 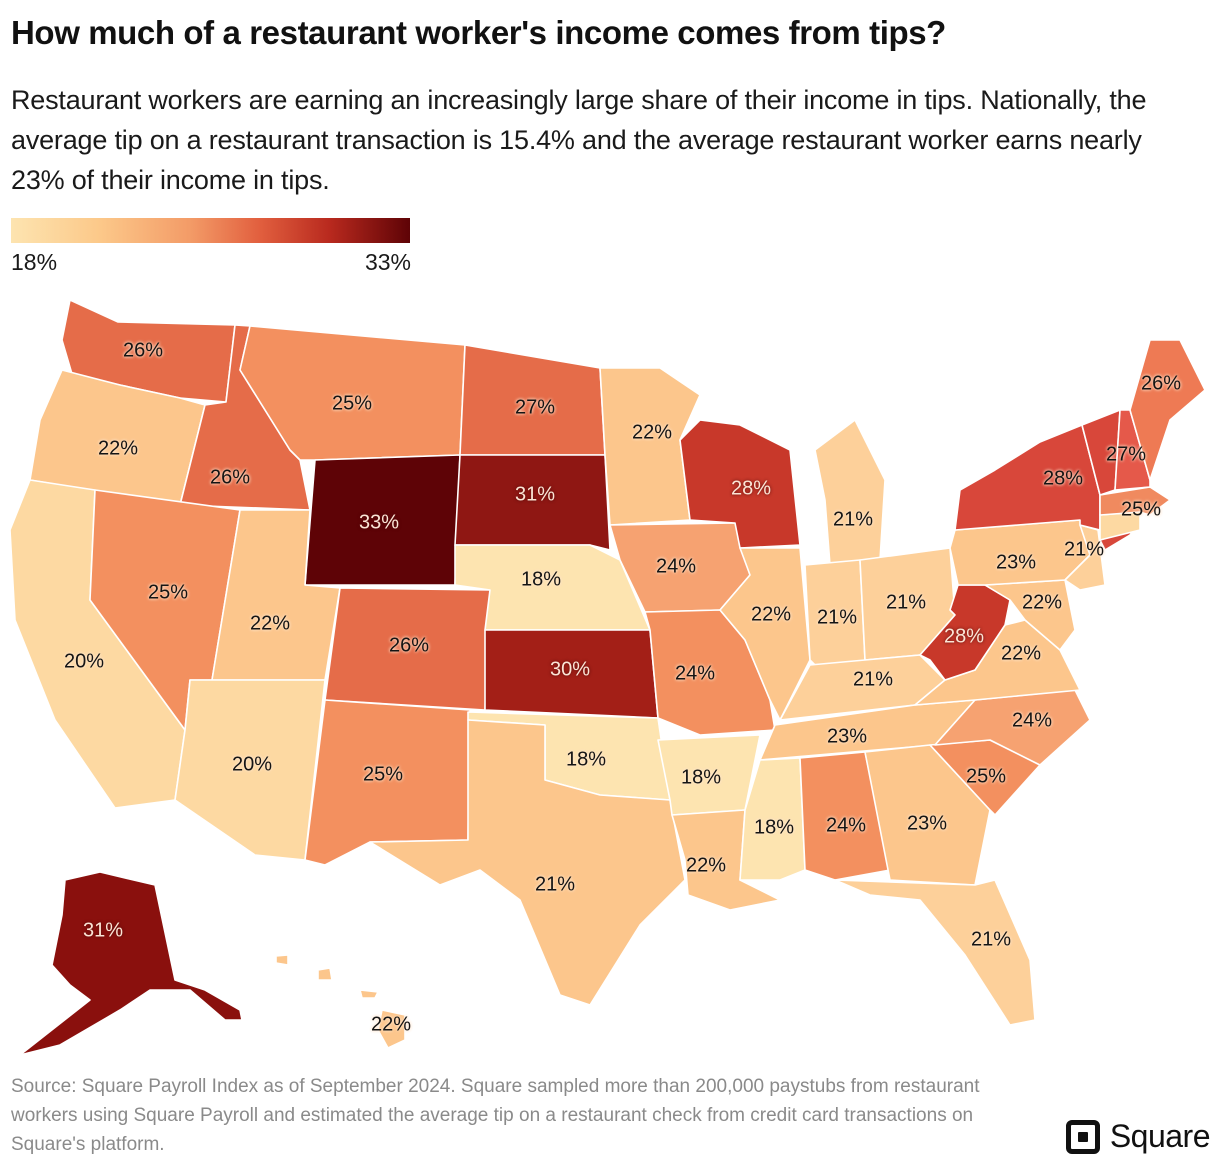 I want to click on state-label-KY: 21%, so click(x=873, y=679).